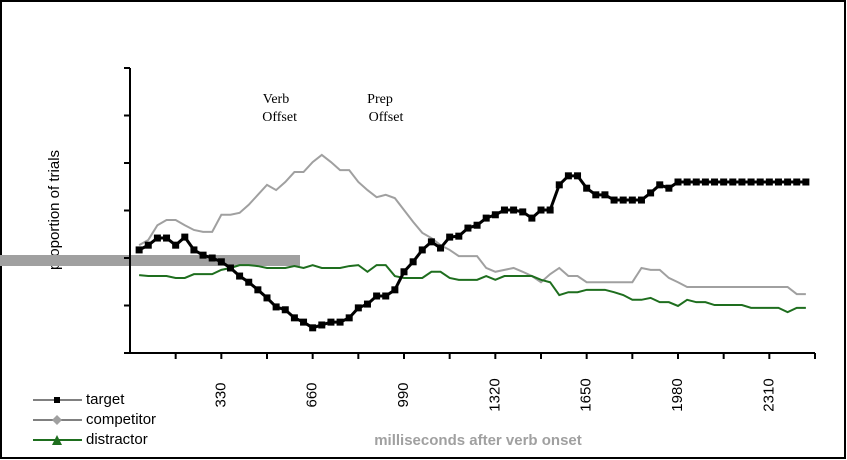 This screenshot has height=460, width=847. I want to click on x-axis-label: milliseconds after verb onset, so click(478, 440).